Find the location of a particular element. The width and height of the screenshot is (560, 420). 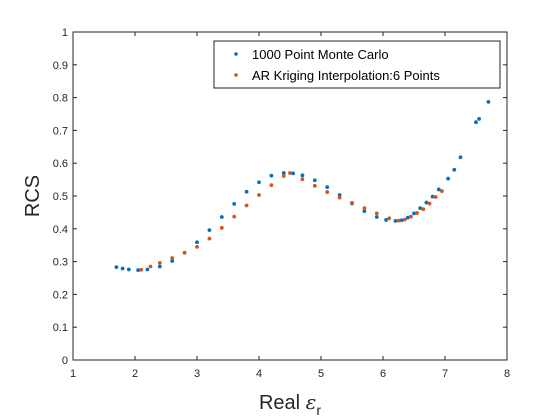

legend-label-monte-carlo: 1000 Point Monte Carlo is located at coordinates (320, 54).